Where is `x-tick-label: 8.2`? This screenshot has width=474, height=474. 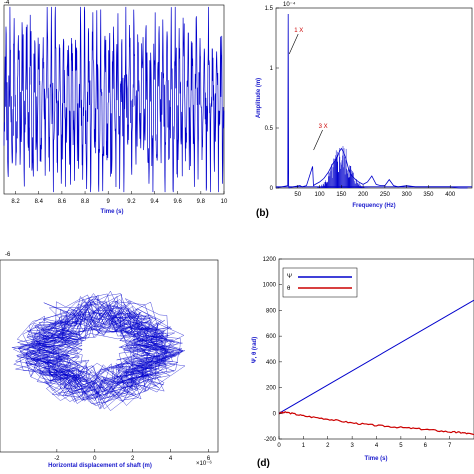
x-tick-label: 8.2 is located at coordinates (15, 202).